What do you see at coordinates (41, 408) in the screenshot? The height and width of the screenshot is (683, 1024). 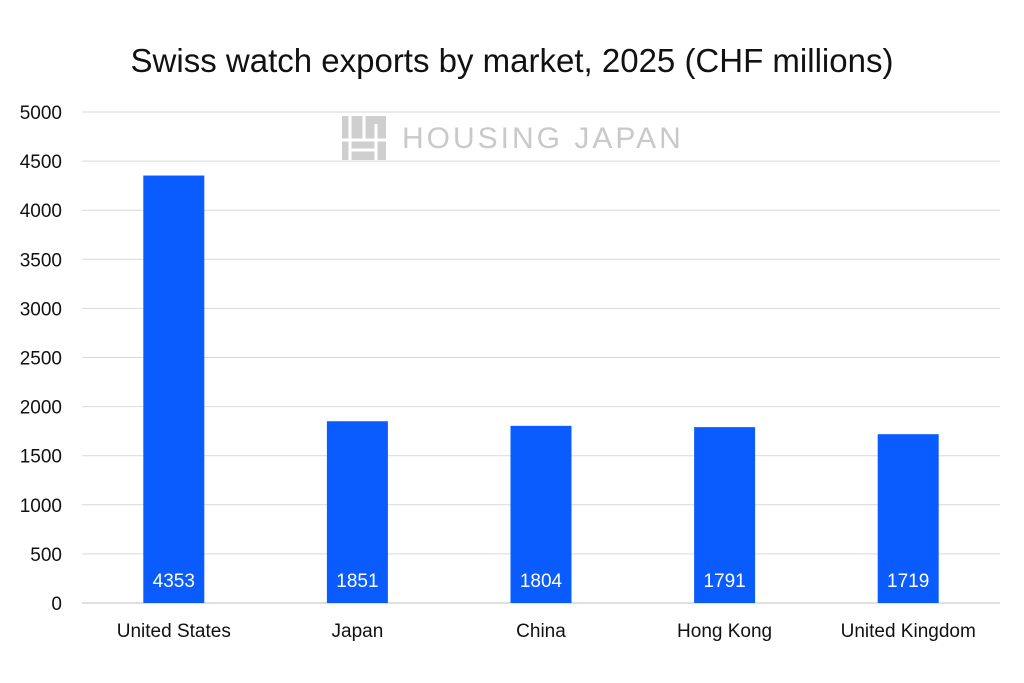 I see `y-tick-label: 2000` at bounding box center [41, 408].